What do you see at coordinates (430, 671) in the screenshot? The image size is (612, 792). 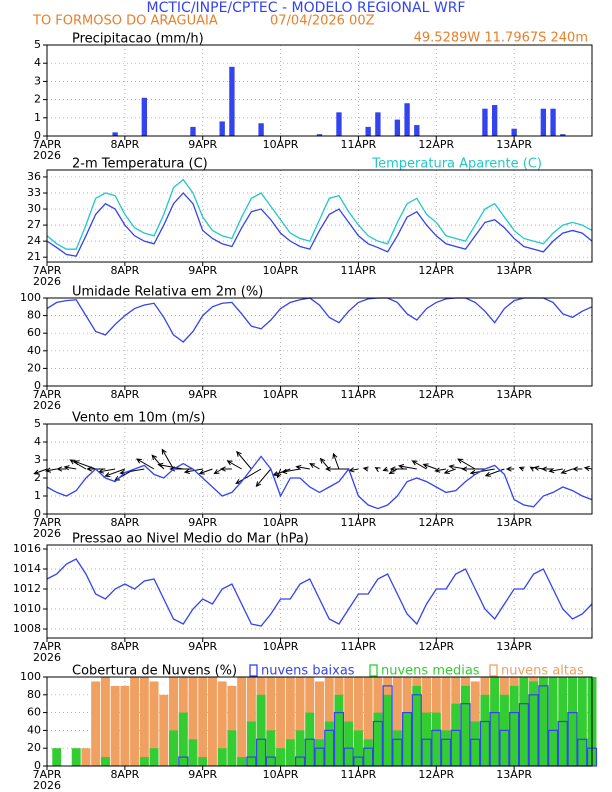 I see `legend-label: nuvens medias` at bounding box center [430, 671].